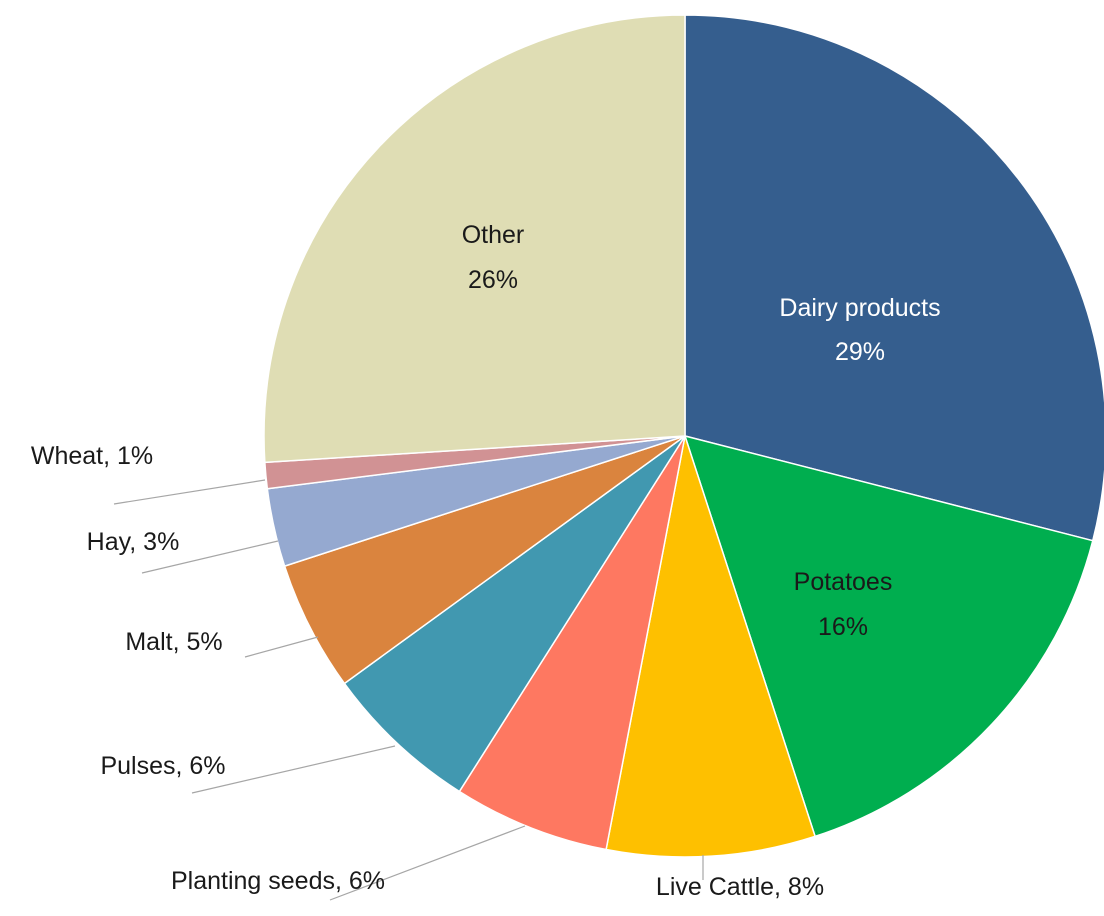 This screenshot has height=916, width=1104. I want to click on slice-label-malt: Malt, 5%, so click(173, 642).